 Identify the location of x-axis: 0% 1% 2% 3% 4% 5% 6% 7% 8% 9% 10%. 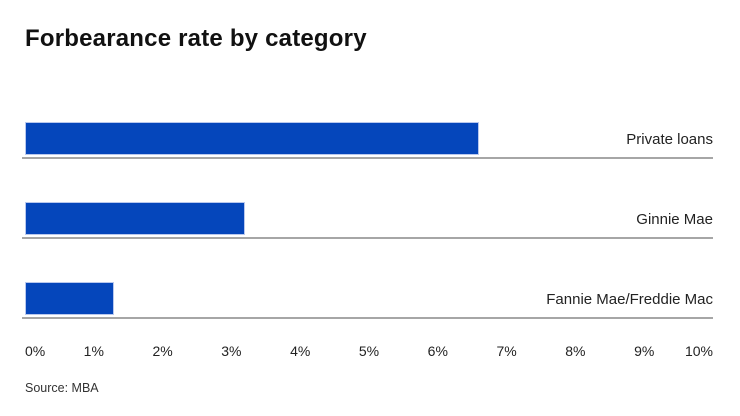
(369, 352).